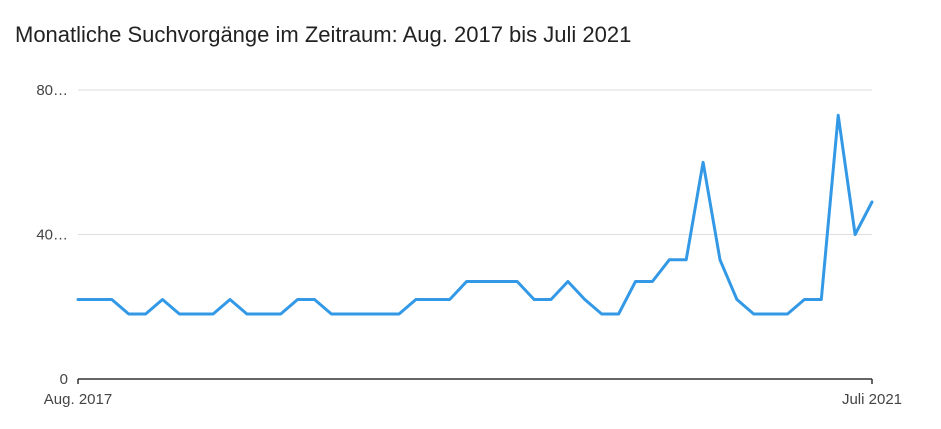 This screenshot has width=941, height=429. I want to click on x-tick-label: Aug. 2017, so click(78, 399).